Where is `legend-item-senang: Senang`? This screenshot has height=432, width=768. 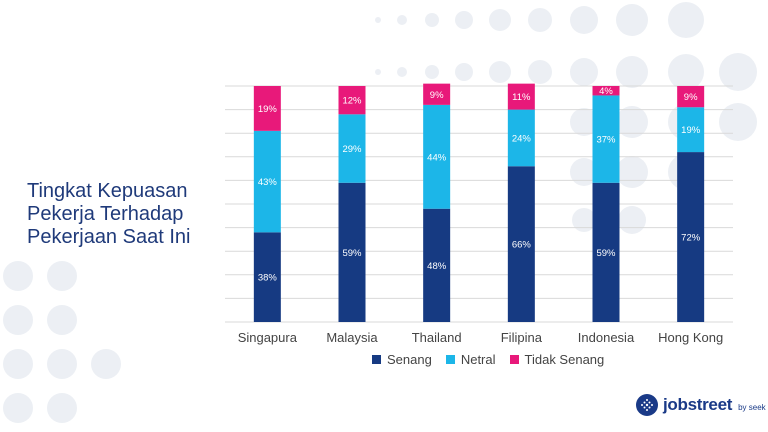
legend-item-senang: Senang is located at coordinates (402, 359).